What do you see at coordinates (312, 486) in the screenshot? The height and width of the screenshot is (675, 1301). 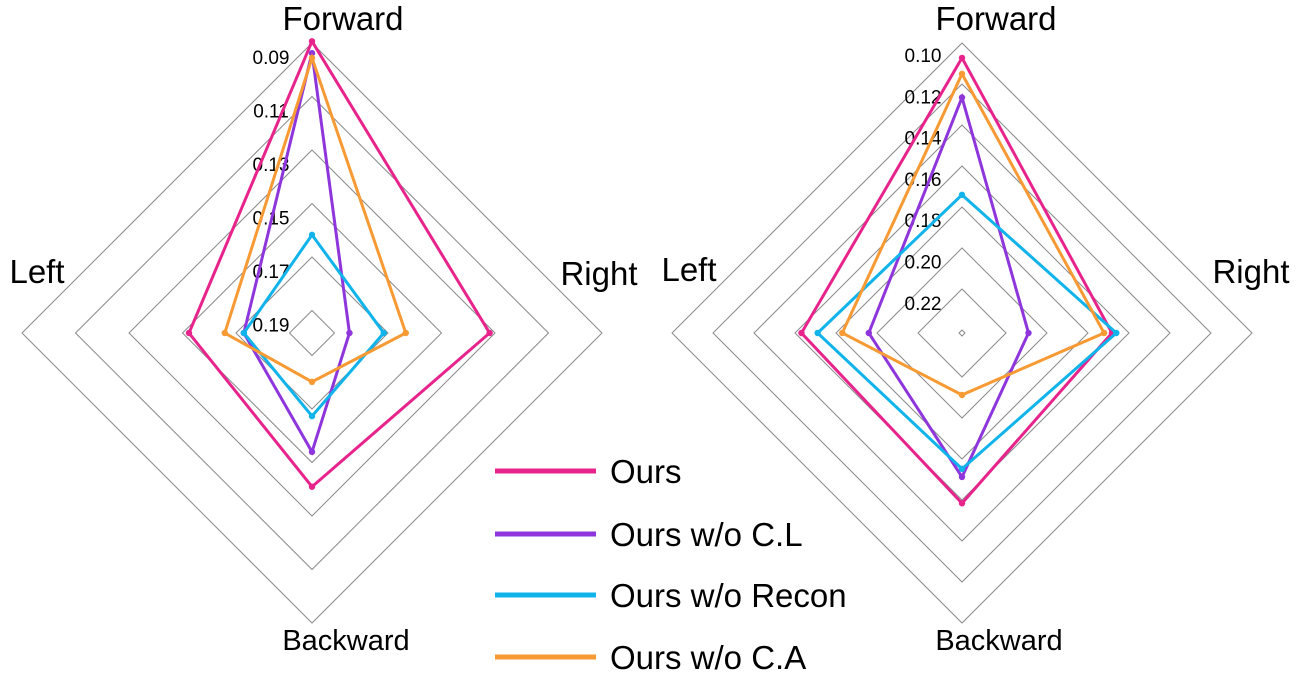 I see `data-point-left-ours-backward` at bounding box center [312, 486].